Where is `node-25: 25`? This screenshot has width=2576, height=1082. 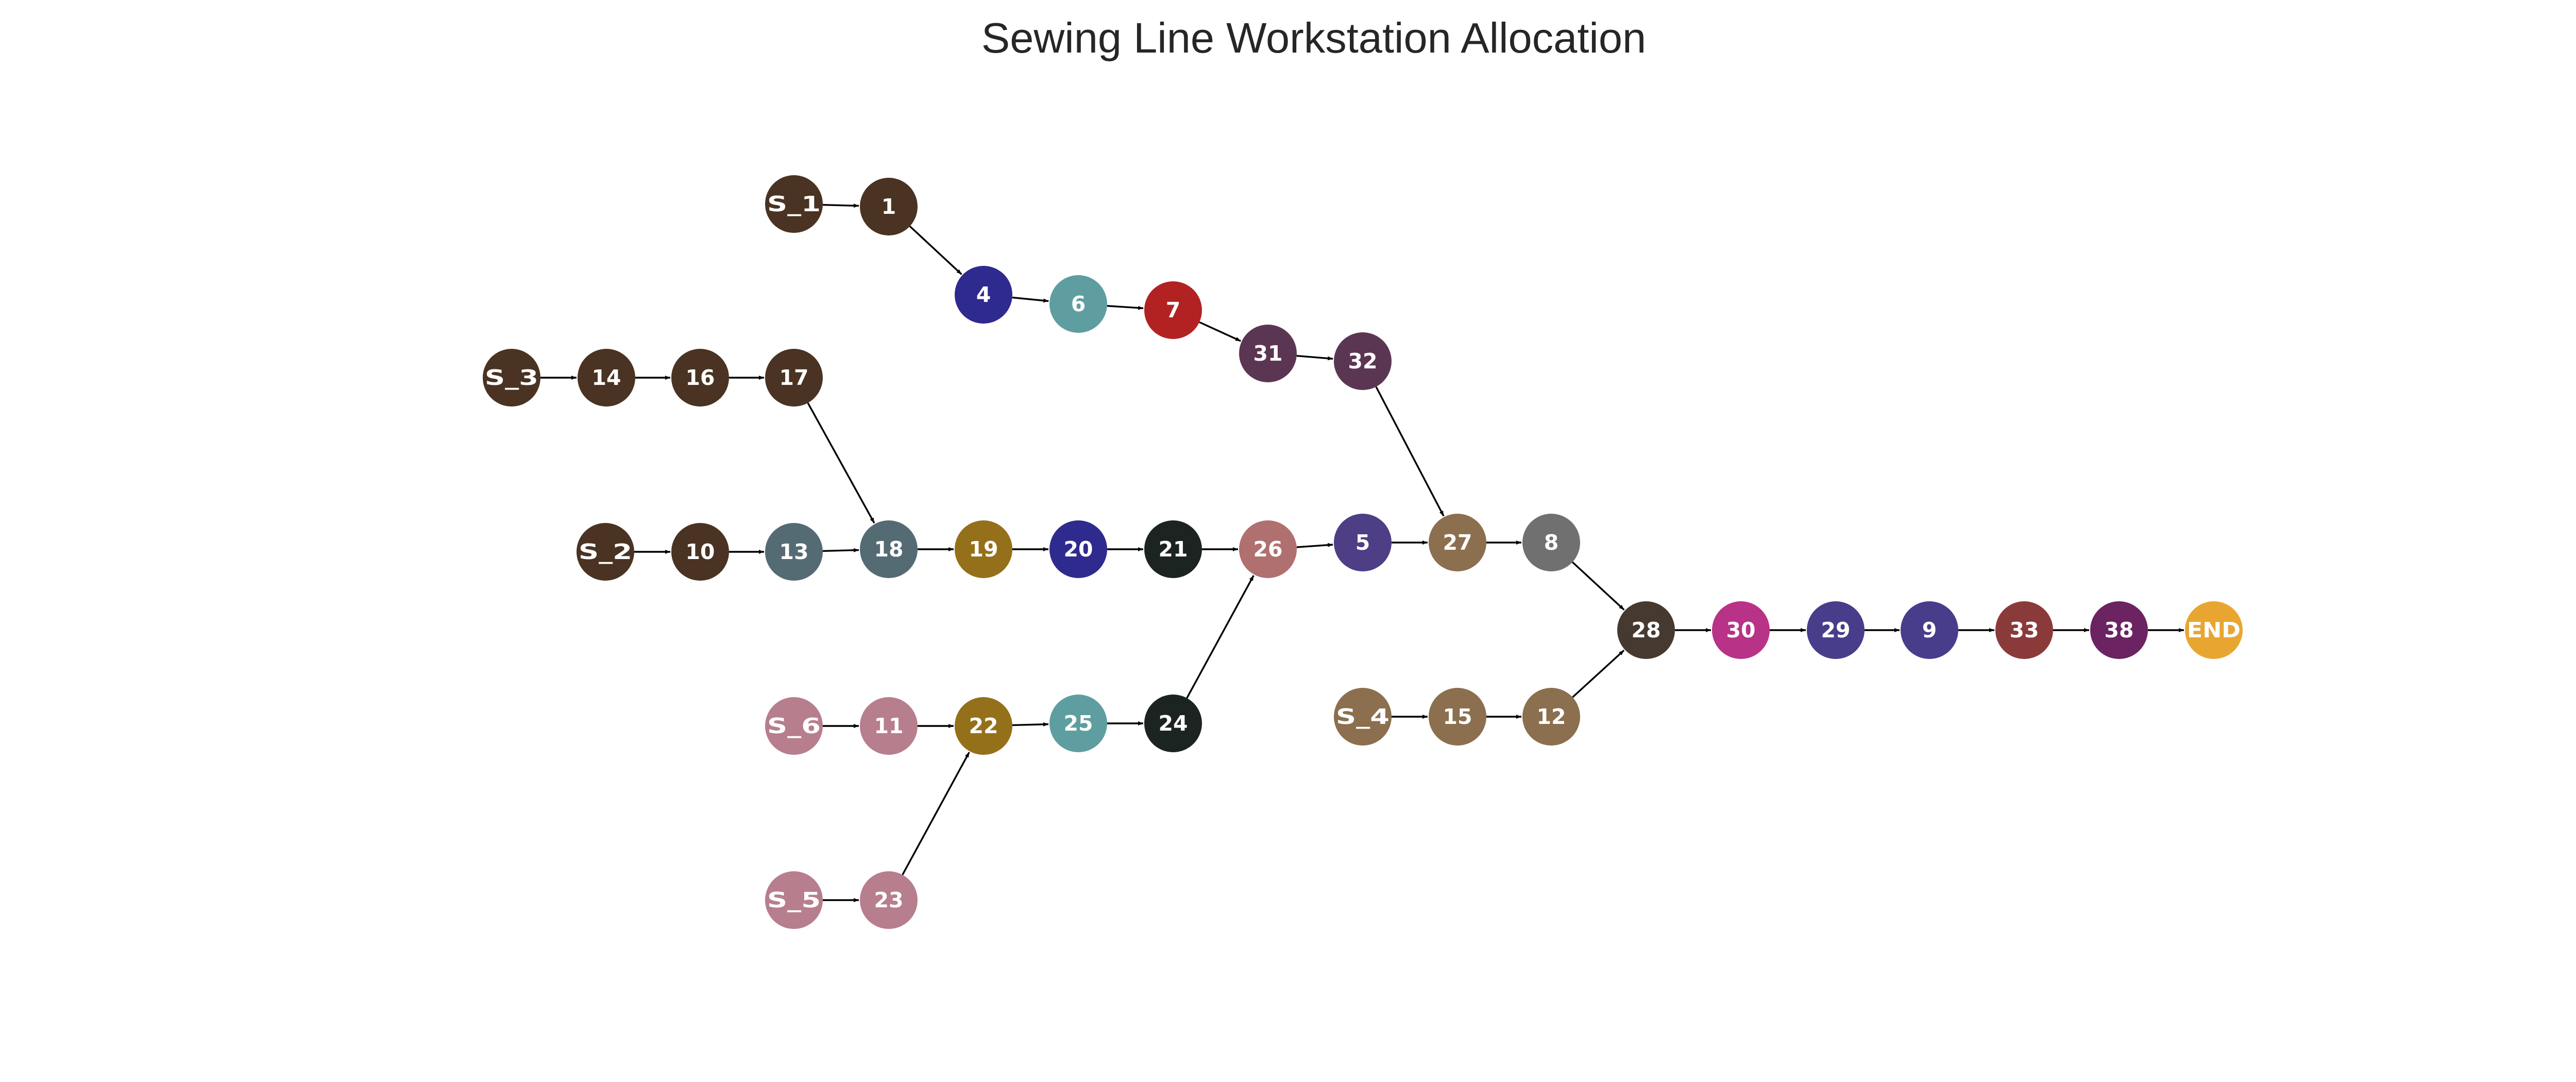 node-25: 25 is located at coordinates (1078, 723).